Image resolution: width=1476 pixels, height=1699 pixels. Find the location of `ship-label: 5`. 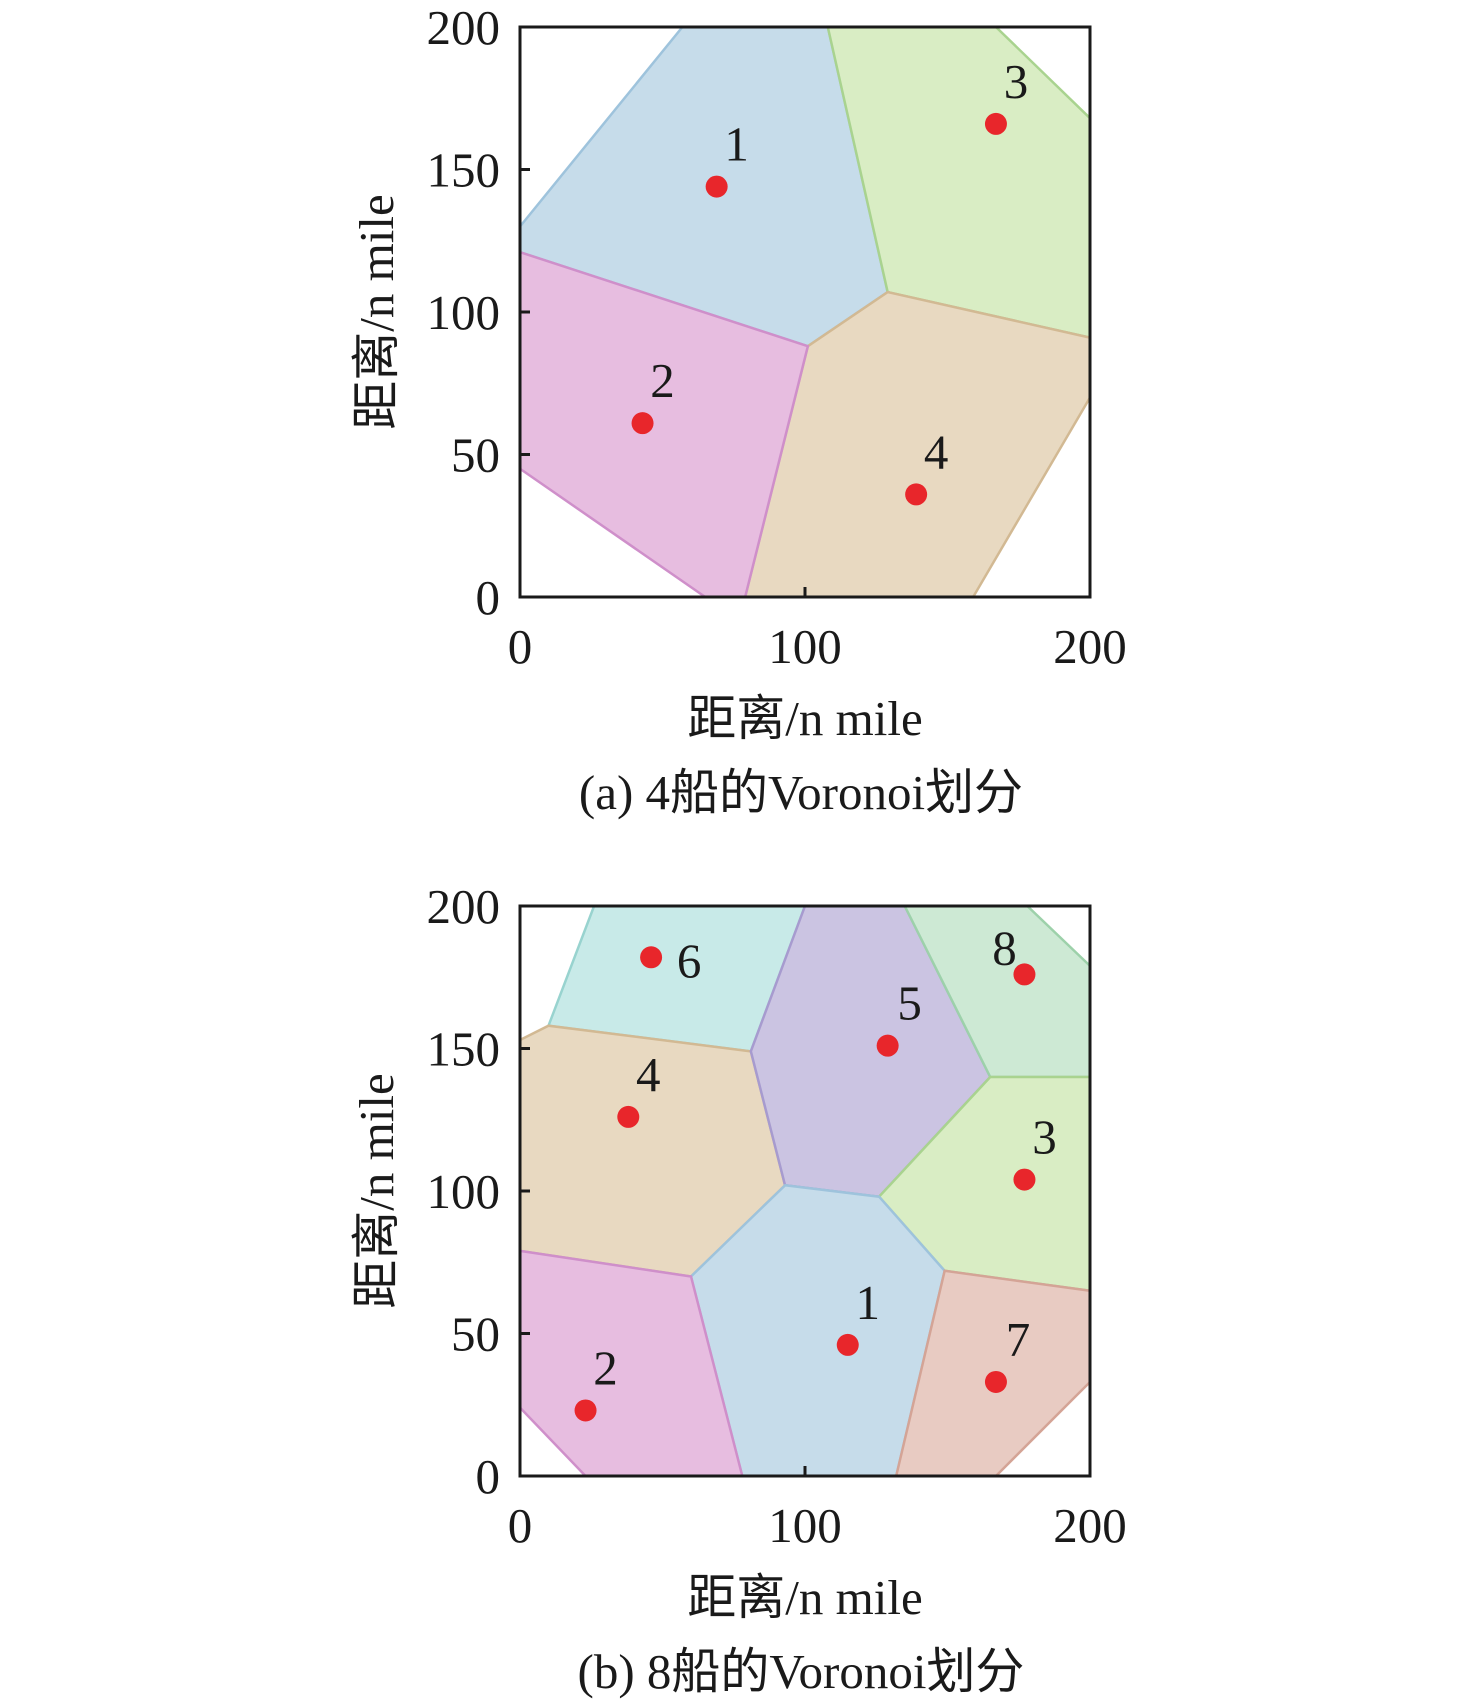

ship-label: 5 is located at coordinates (909, 1003).